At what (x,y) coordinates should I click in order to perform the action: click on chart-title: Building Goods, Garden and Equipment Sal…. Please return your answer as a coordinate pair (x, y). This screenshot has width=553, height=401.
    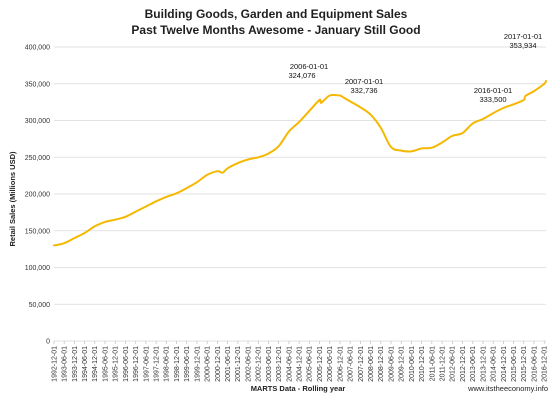
    Looking at the image, I should click on (276, 14).